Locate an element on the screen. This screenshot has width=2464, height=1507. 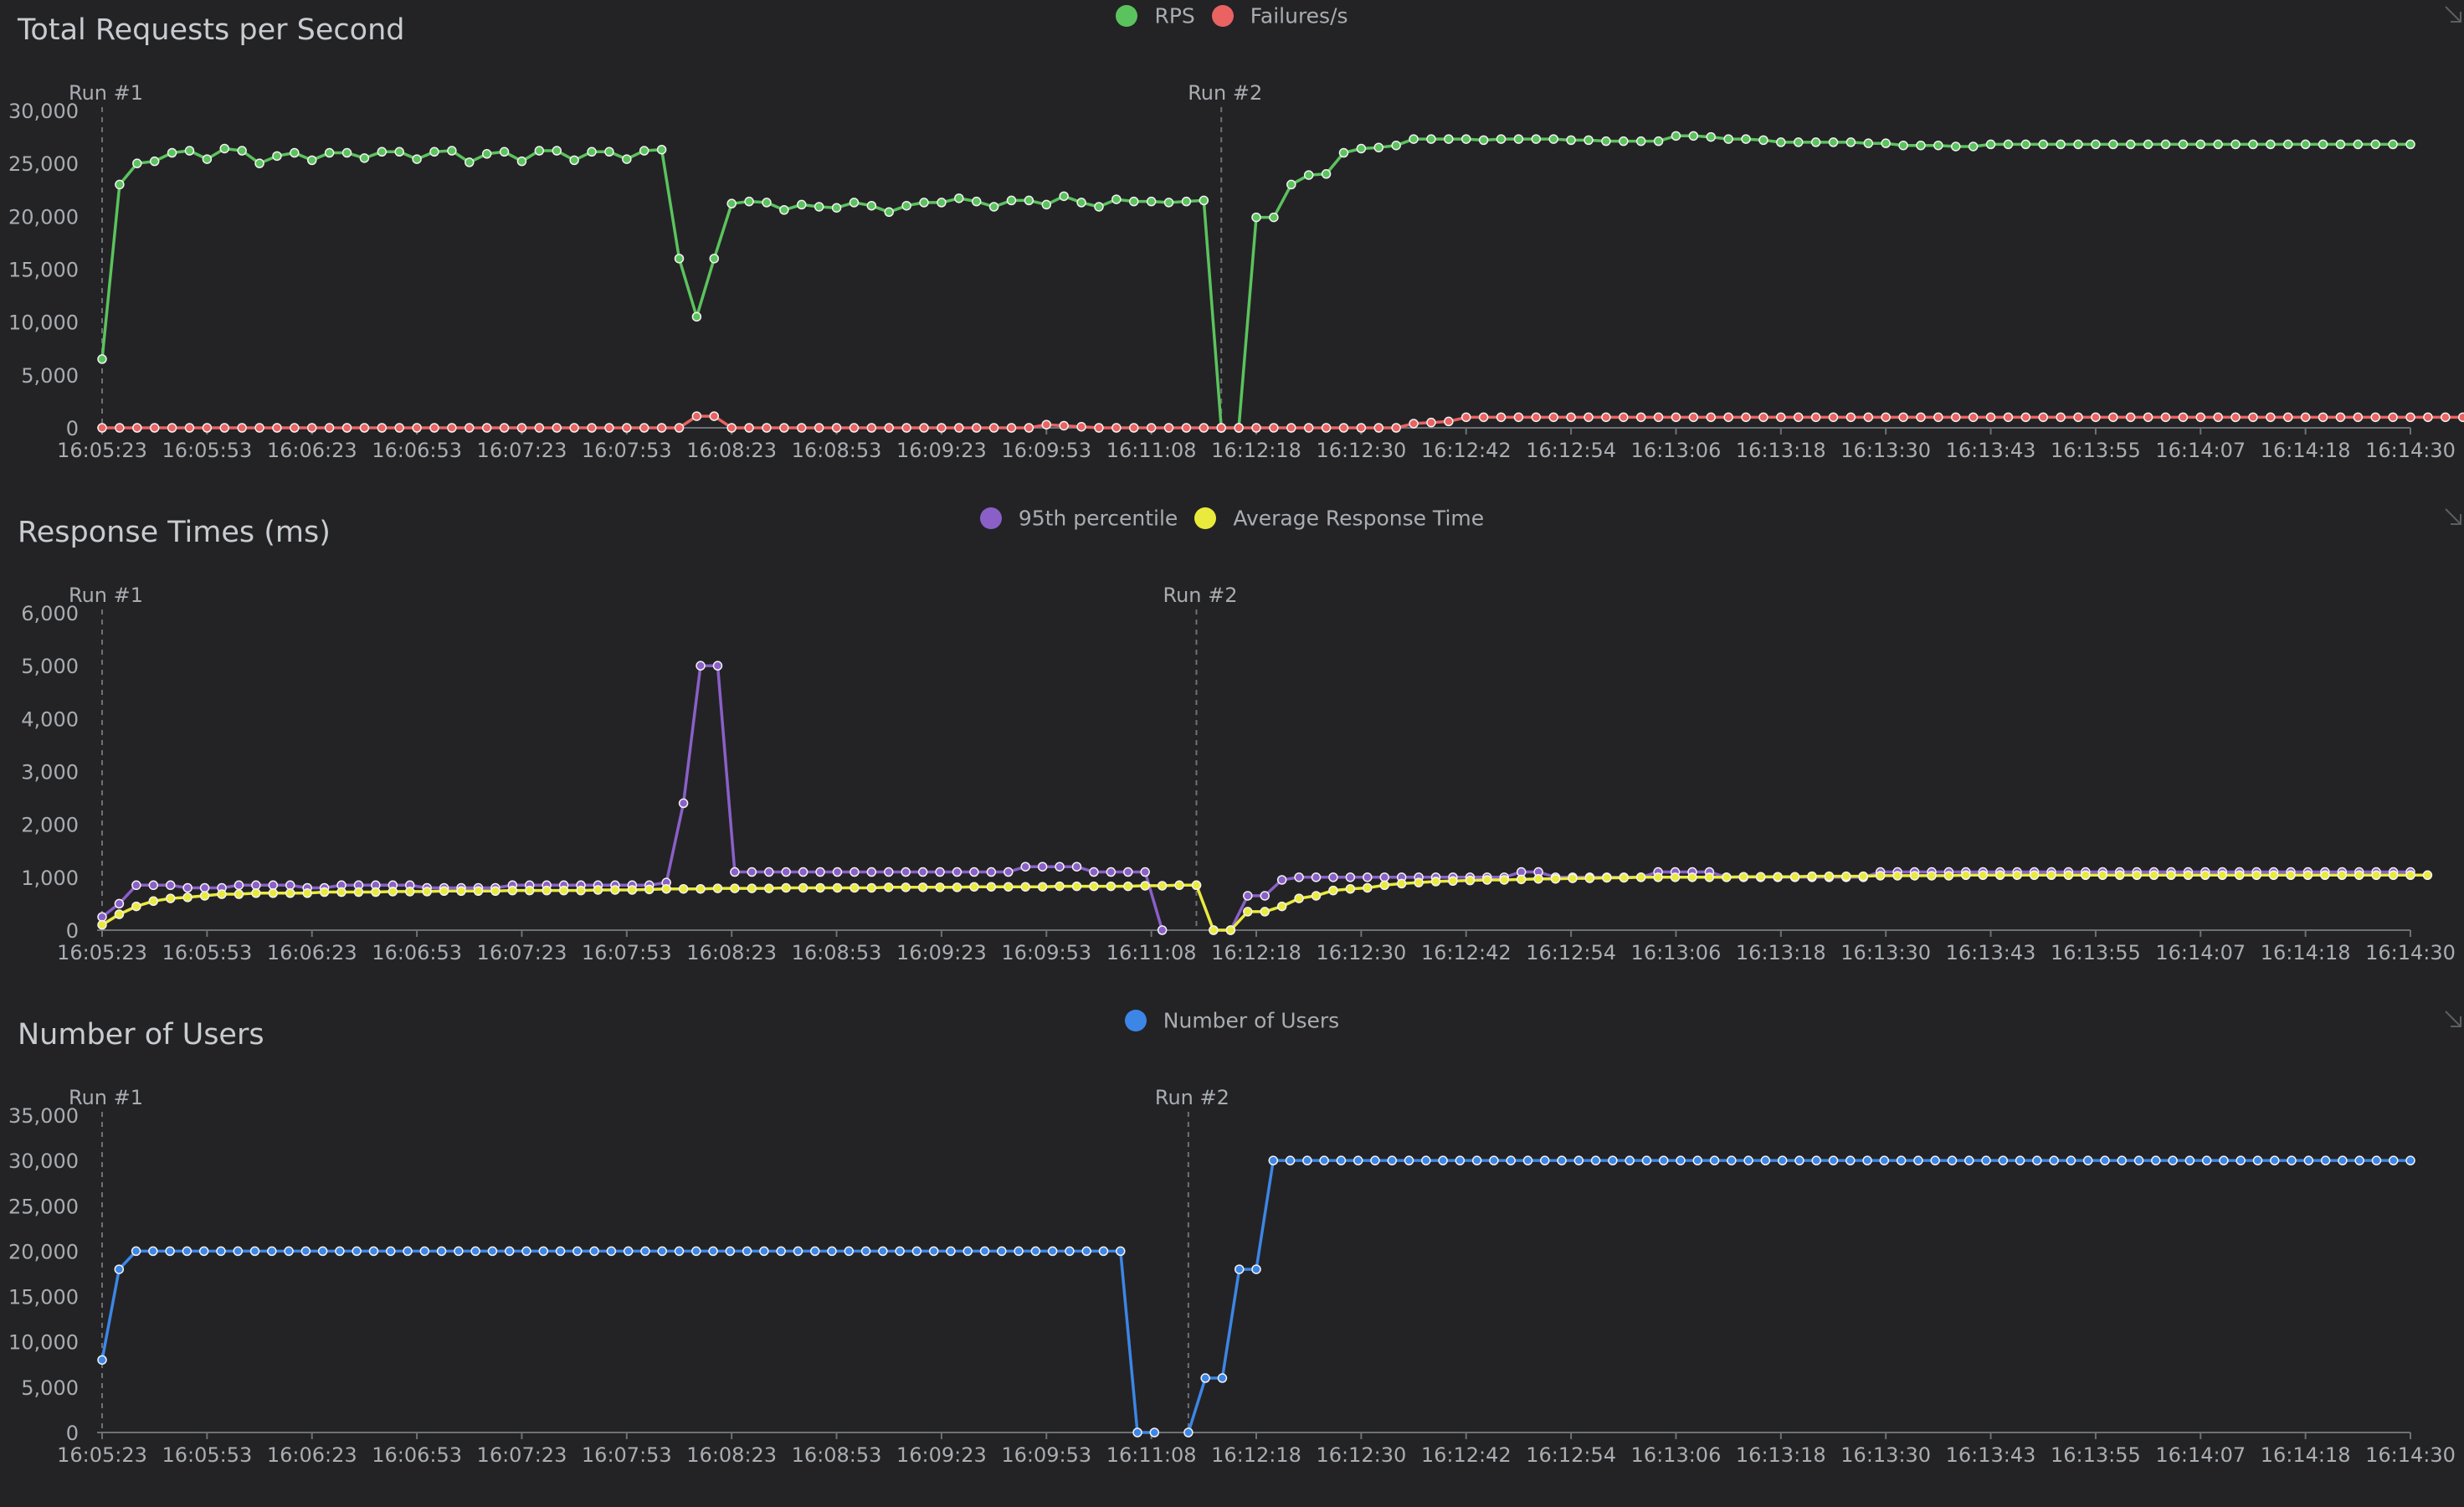
run-label: Run #2 is located at coordinates (1192, 1097).